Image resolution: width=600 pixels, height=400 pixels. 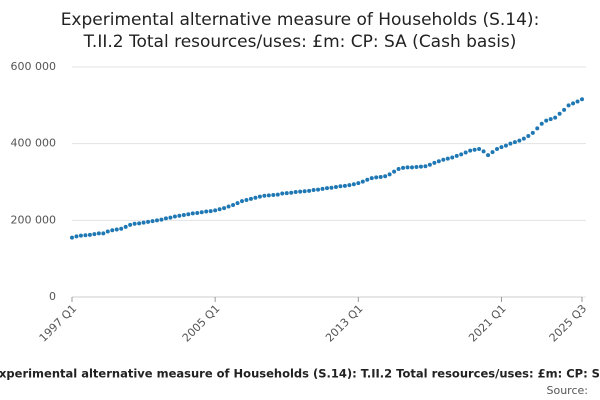 What do you see at coordinates (201, 323) in the screenshot?
I see `x-tick-label: 2005 Q1` at bounding box center [201, 323].